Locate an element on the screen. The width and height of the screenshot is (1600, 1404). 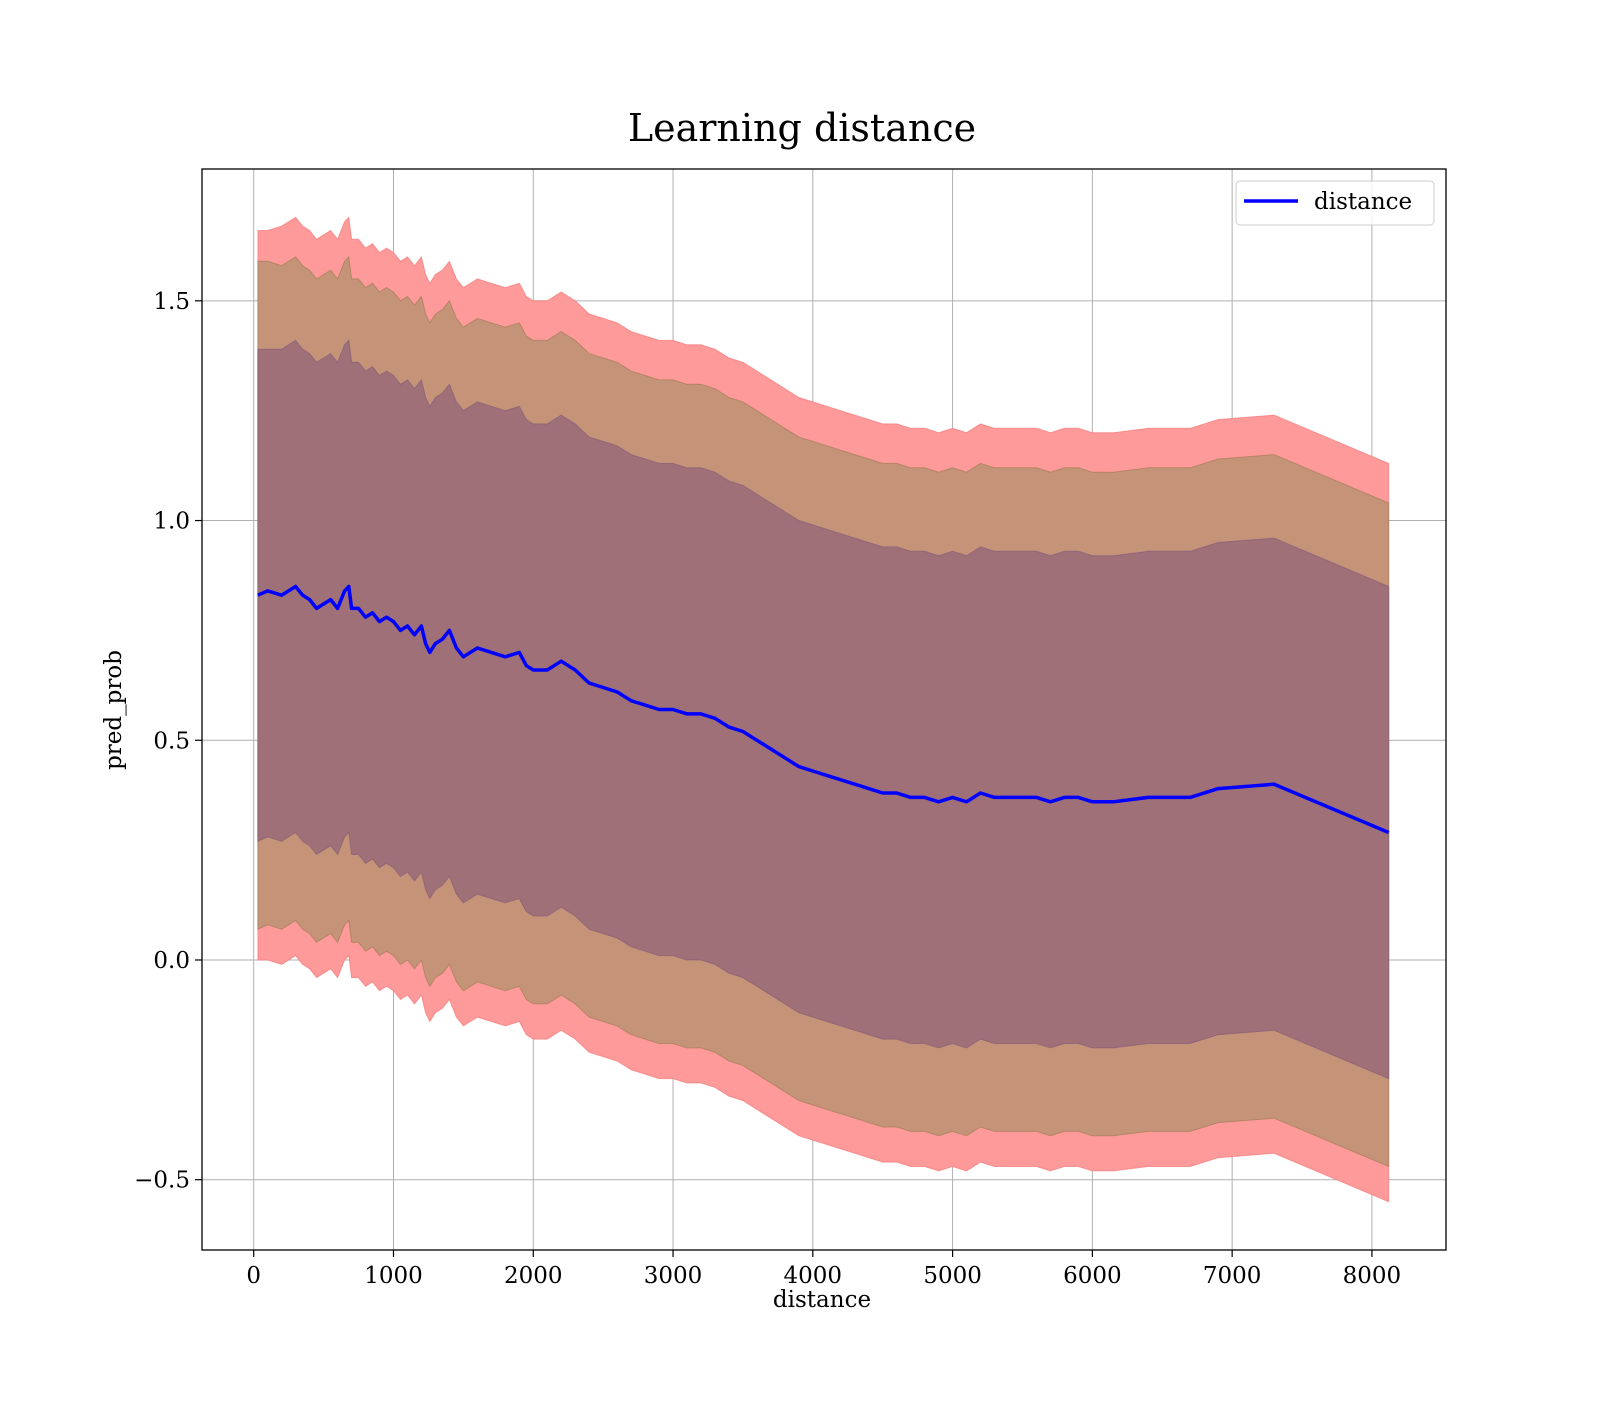
x-tick-label: 5000 is located at coordinates (952, 1276).